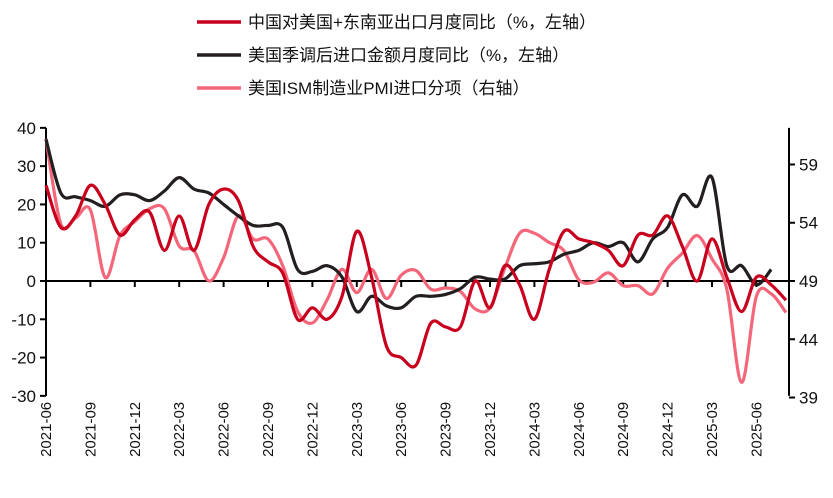  Describe the element at coordinates (312, 429) in the screenshot. I see `x-tick-label: 2022-12` at that location.